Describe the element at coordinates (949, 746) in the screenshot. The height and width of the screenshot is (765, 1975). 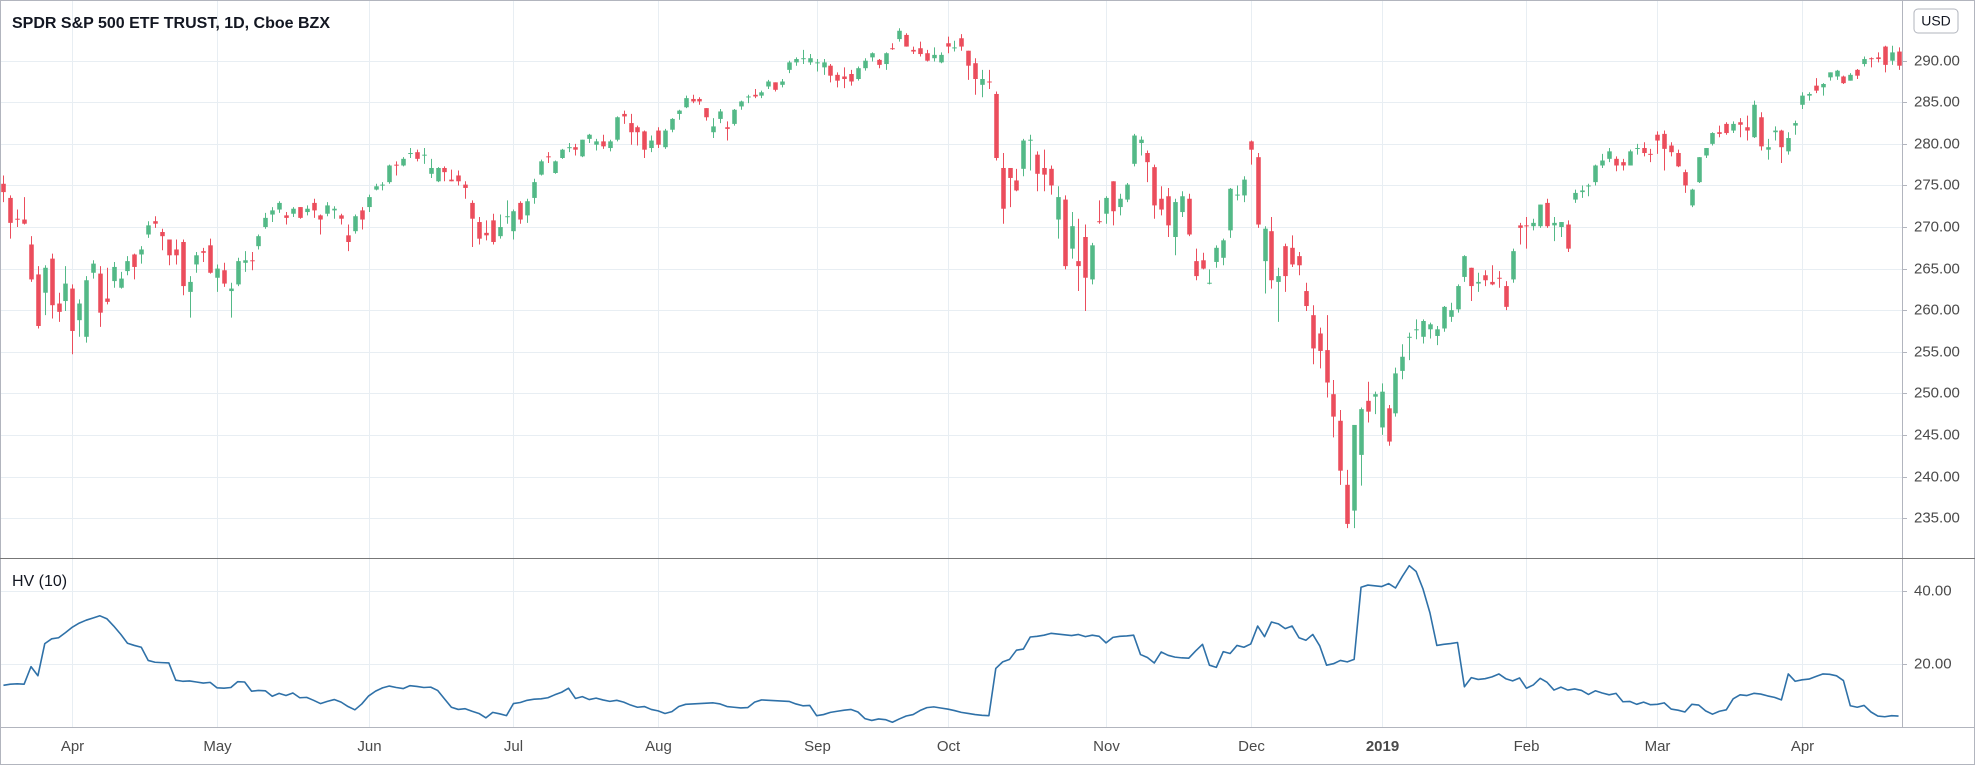
I see `x-tick-label: Oct` at that location.